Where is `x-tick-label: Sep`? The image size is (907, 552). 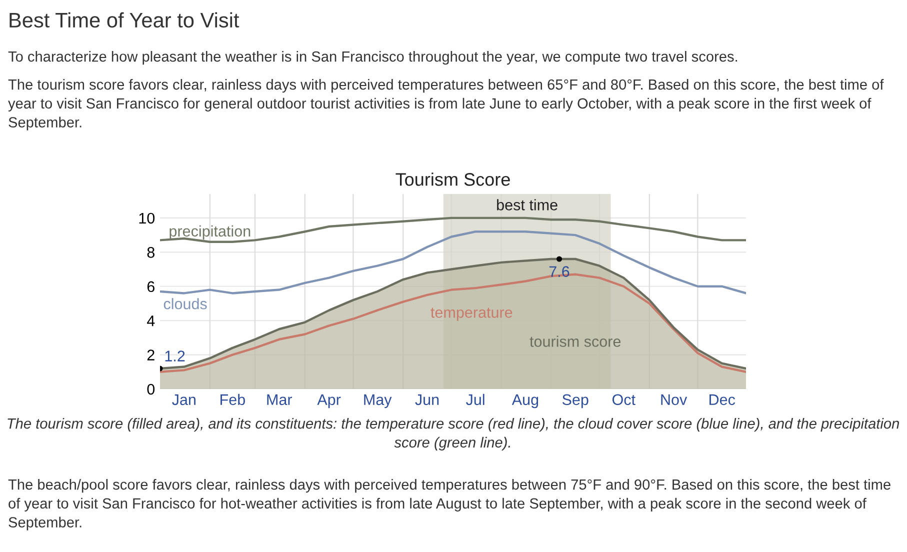 x-tick-label: Sep is located at coordinates (575, 401).